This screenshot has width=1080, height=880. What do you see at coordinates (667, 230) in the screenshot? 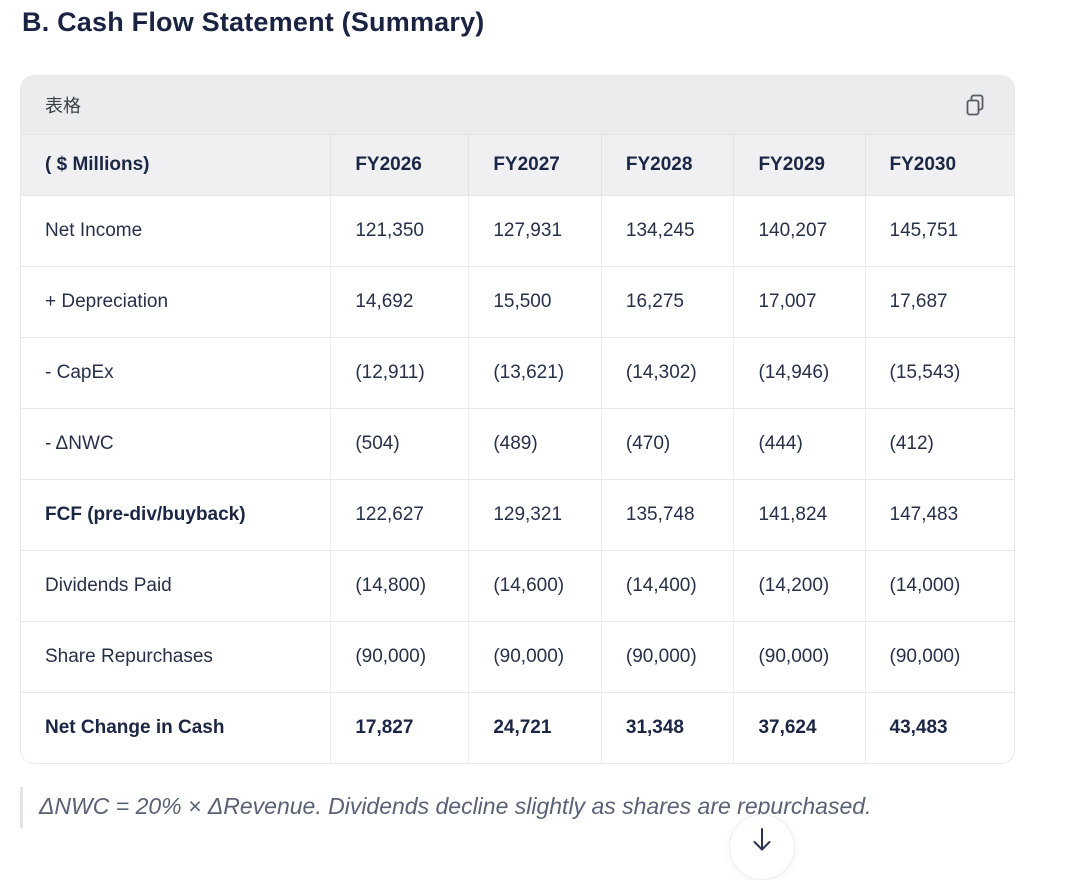
I see `cell-value: 134,245` at bounding box center [667, 230].